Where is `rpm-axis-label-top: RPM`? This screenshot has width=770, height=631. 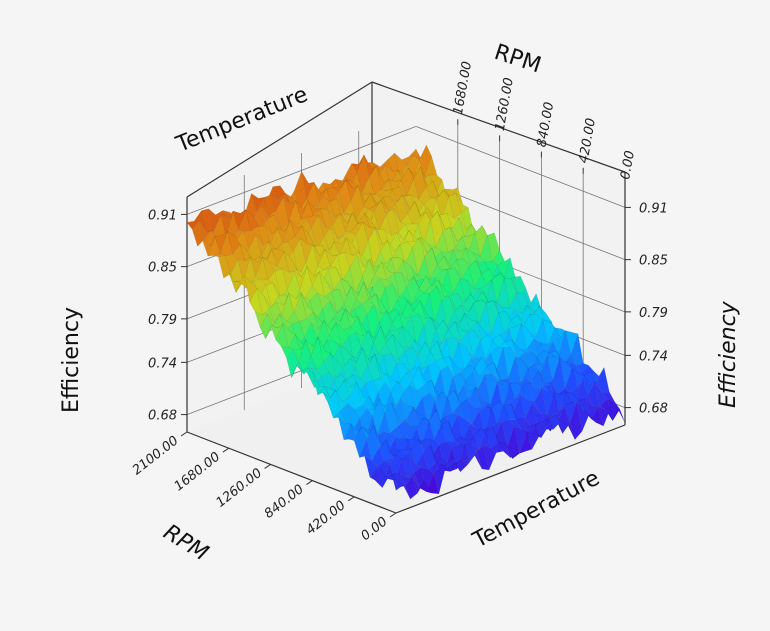
rpm-axis-label-top: RPM is located at coordinates (517, 59).